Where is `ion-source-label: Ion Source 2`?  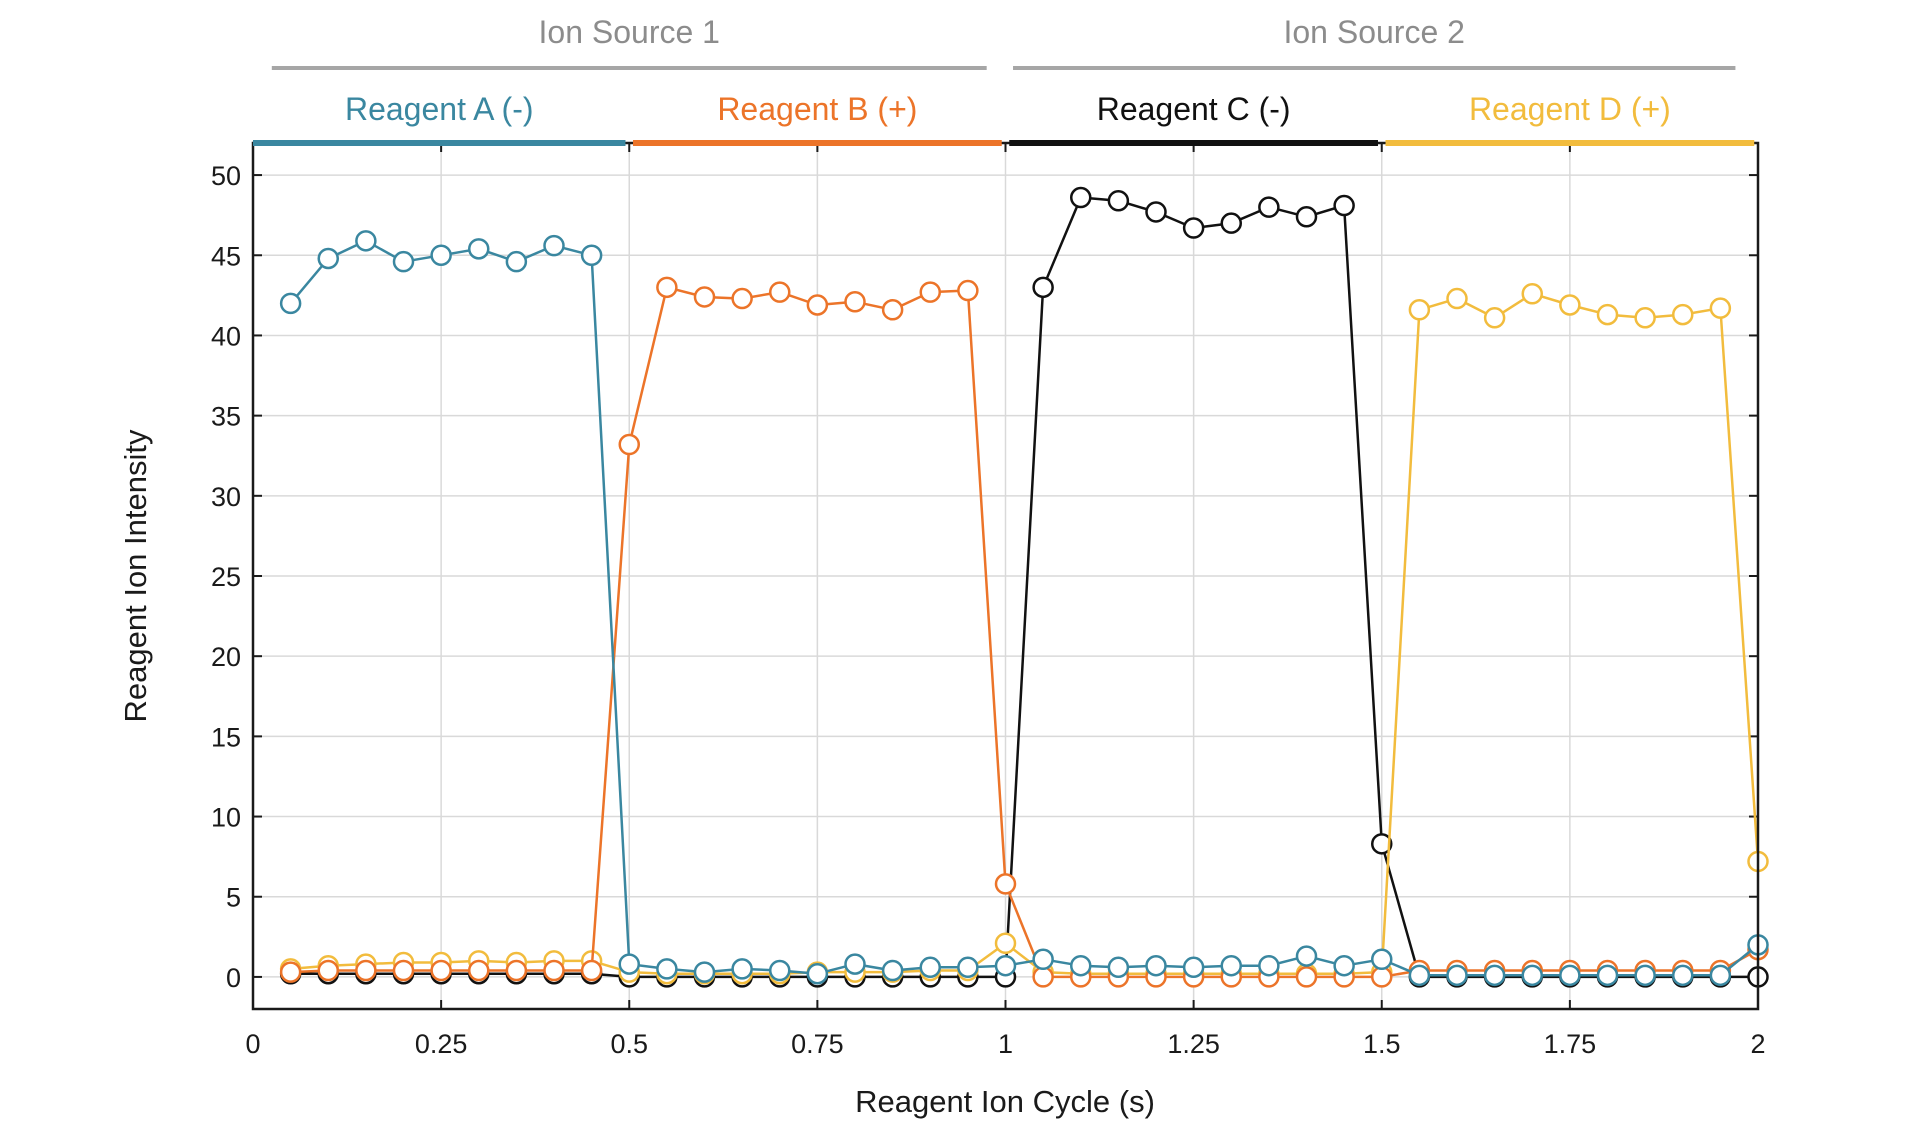
ion-source-label: Ion Source 2 is located at coordinates (1373, 32).